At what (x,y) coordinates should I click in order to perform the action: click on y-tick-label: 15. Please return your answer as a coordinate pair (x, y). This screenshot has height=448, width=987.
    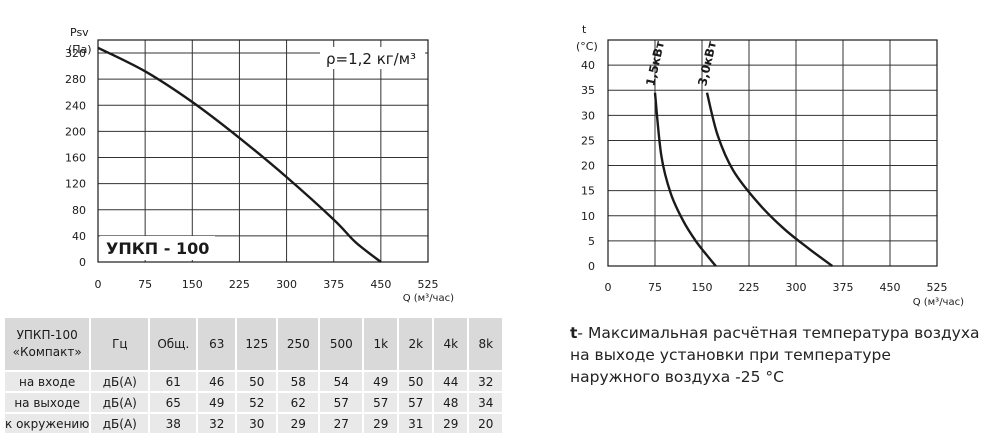
    Looking at the image, I should click on (588, 191).